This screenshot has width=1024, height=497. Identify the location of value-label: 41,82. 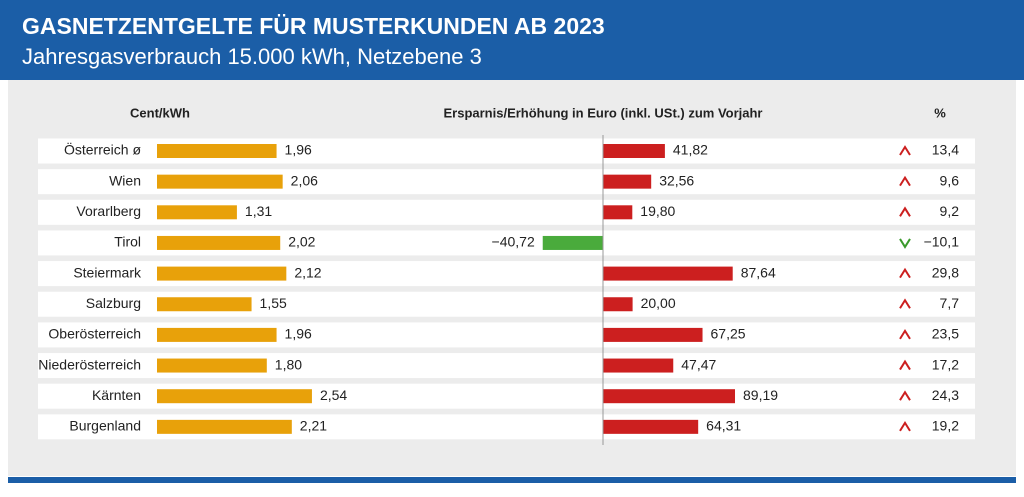
(690, 150).